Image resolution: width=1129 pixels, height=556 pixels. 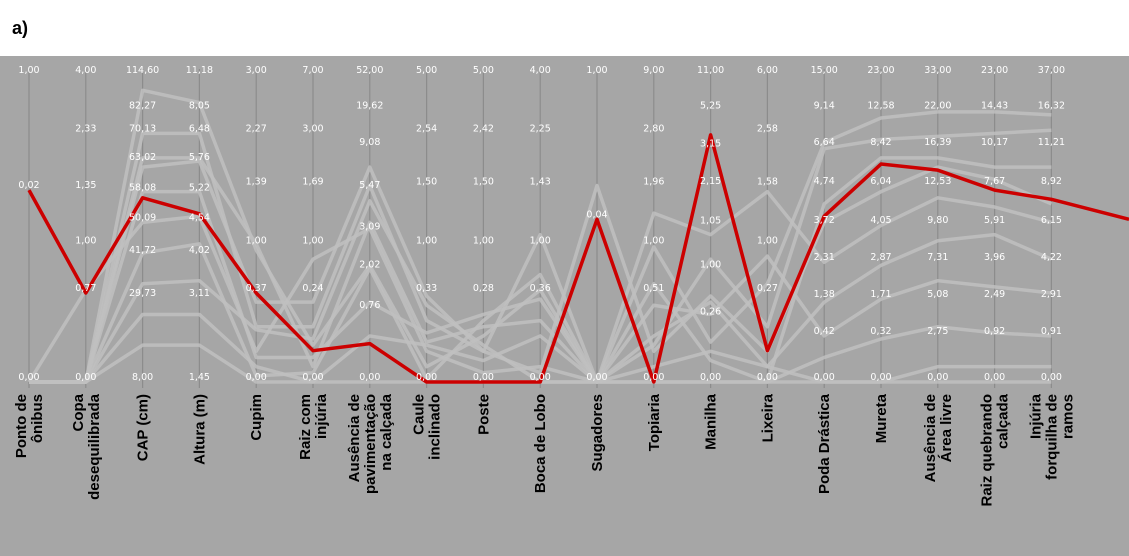 I want to click on tick-label: 6,64, so click(x=824, y=142).